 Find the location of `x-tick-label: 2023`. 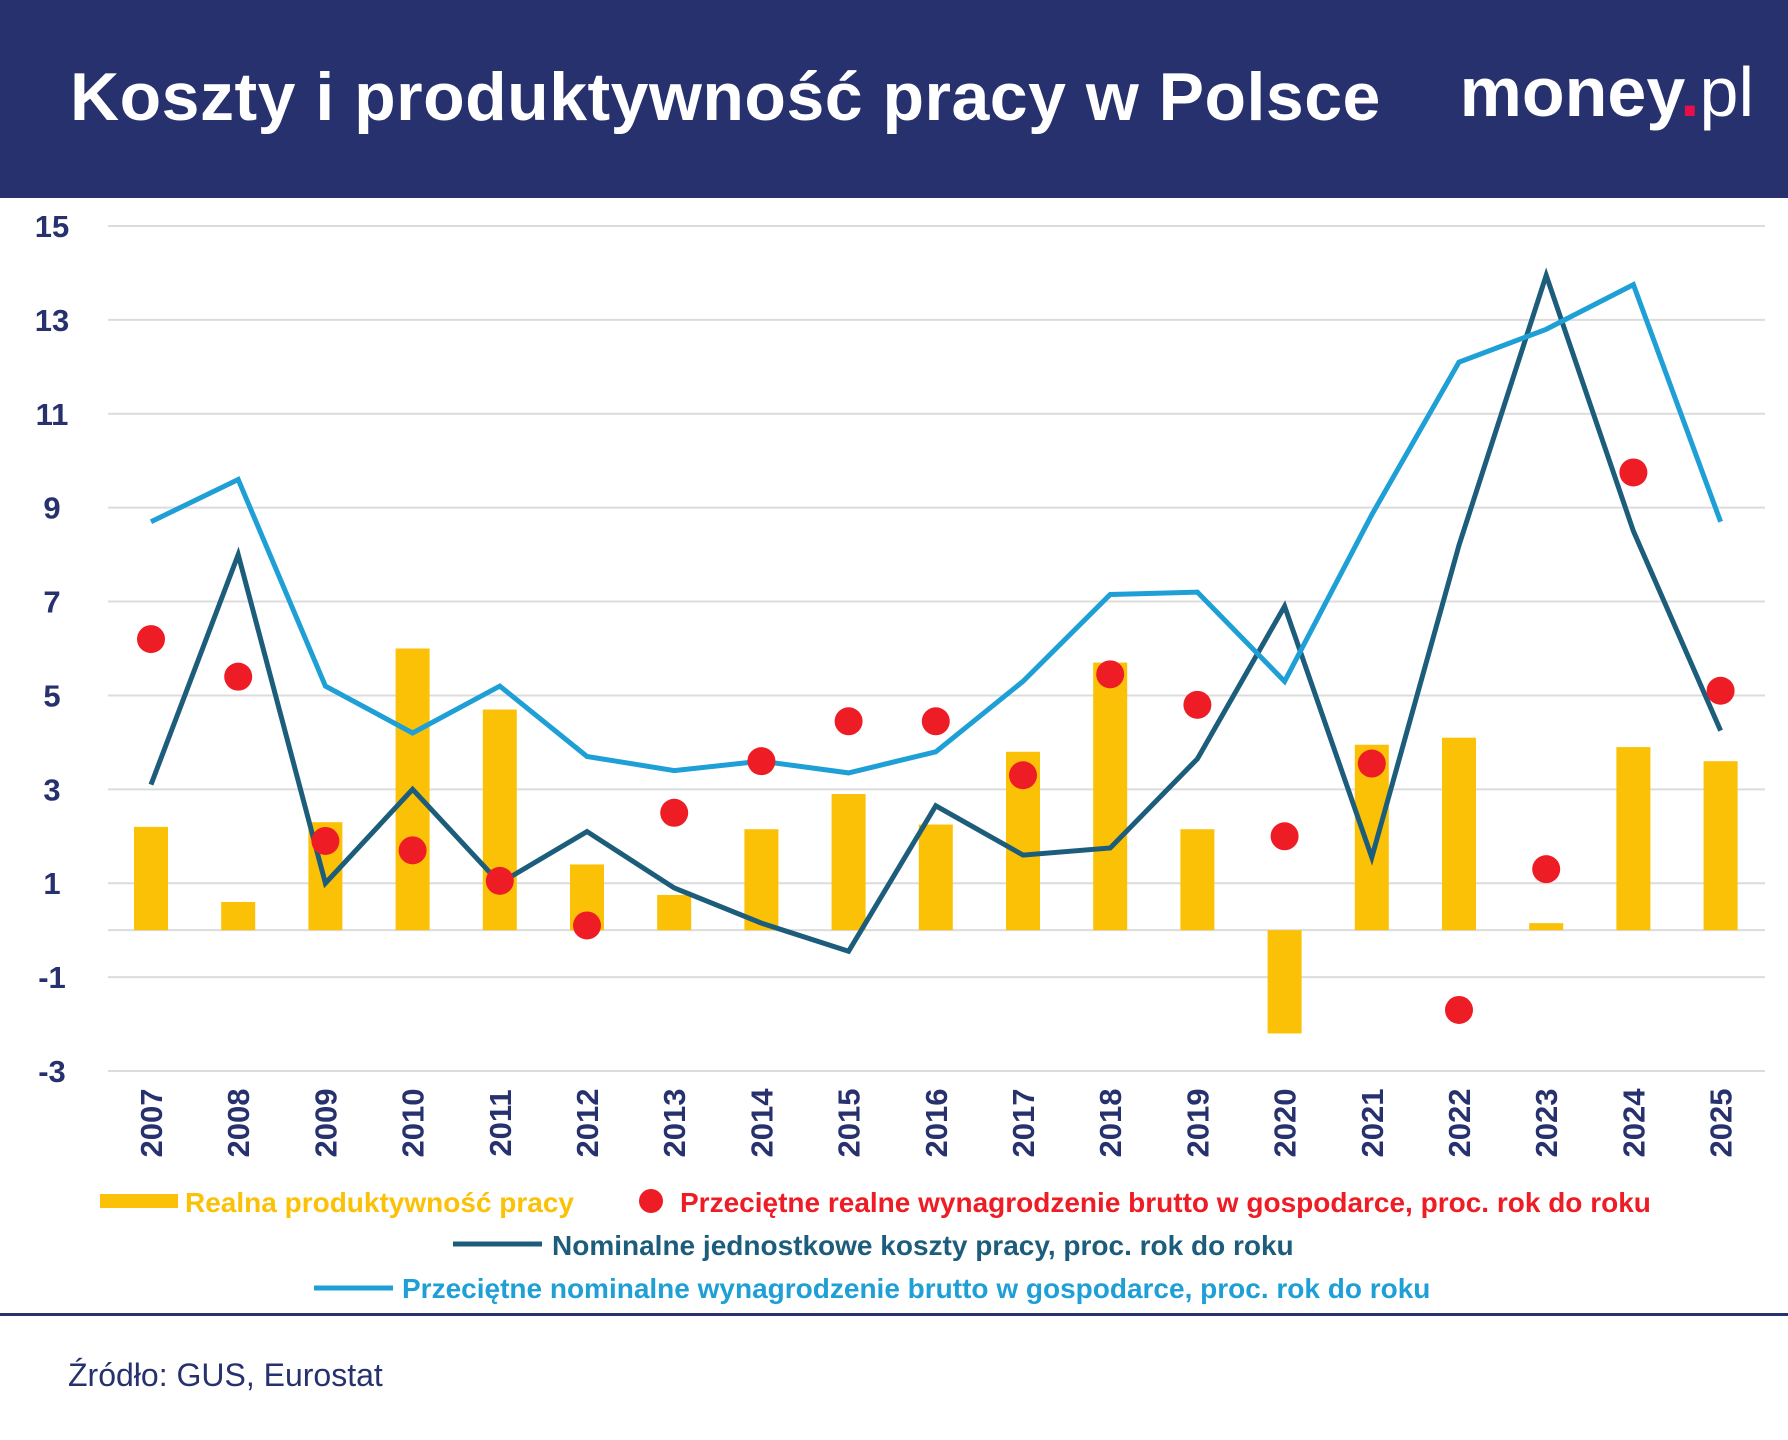

x-tick-label: 2023 is located at coordinates (1546, 1123).